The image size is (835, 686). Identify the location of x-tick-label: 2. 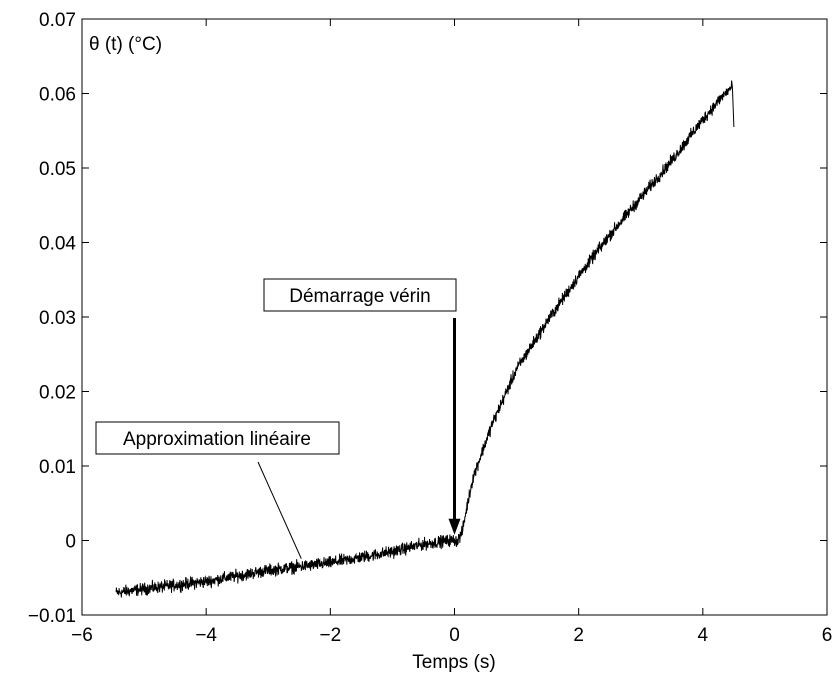
(578, 635).